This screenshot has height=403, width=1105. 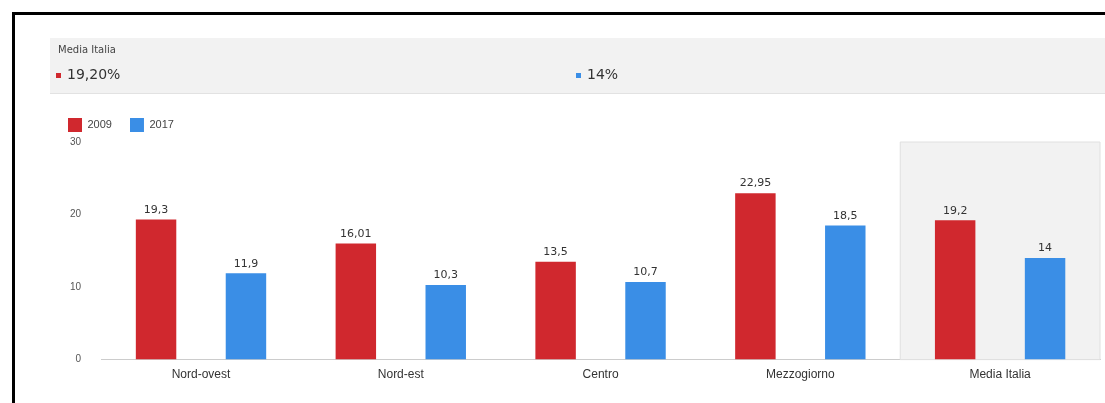 What do you see at coordinates (955, 210) in the screenshot?
I see `data-label: 19,2` at bounding box center [955, 210].